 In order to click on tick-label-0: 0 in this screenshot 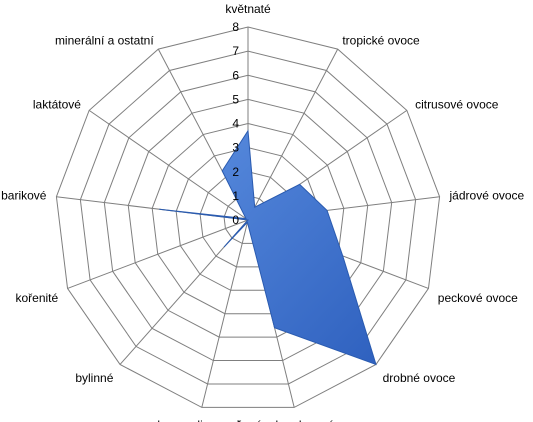, I will do `click(235, 220)`.